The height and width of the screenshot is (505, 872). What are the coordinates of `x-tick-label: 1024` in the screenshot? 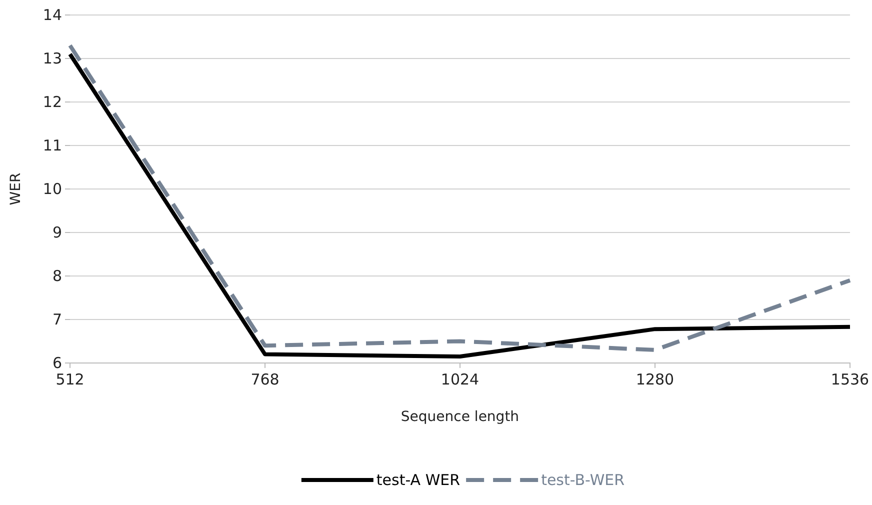 It's located at (460, 379).